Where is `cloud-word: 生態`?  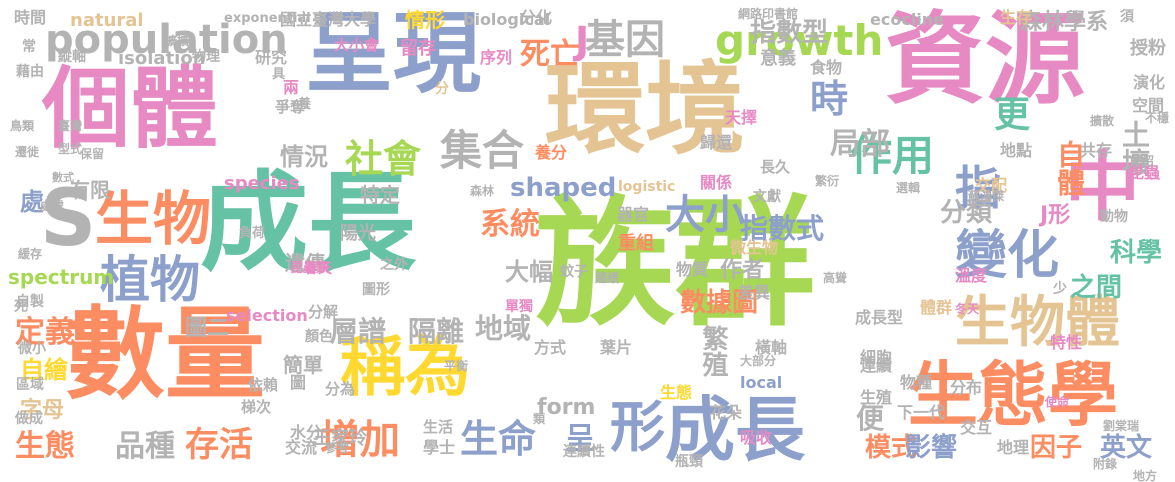 cloud-word: 生態 is located at coordinates (45, 446).